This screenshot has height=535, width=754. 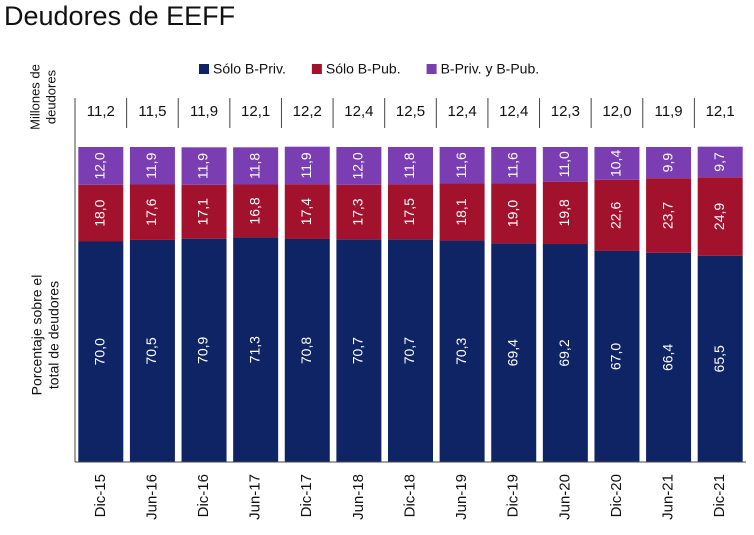 I want to click on data-label: 18,1, so click(x=461, y=211).